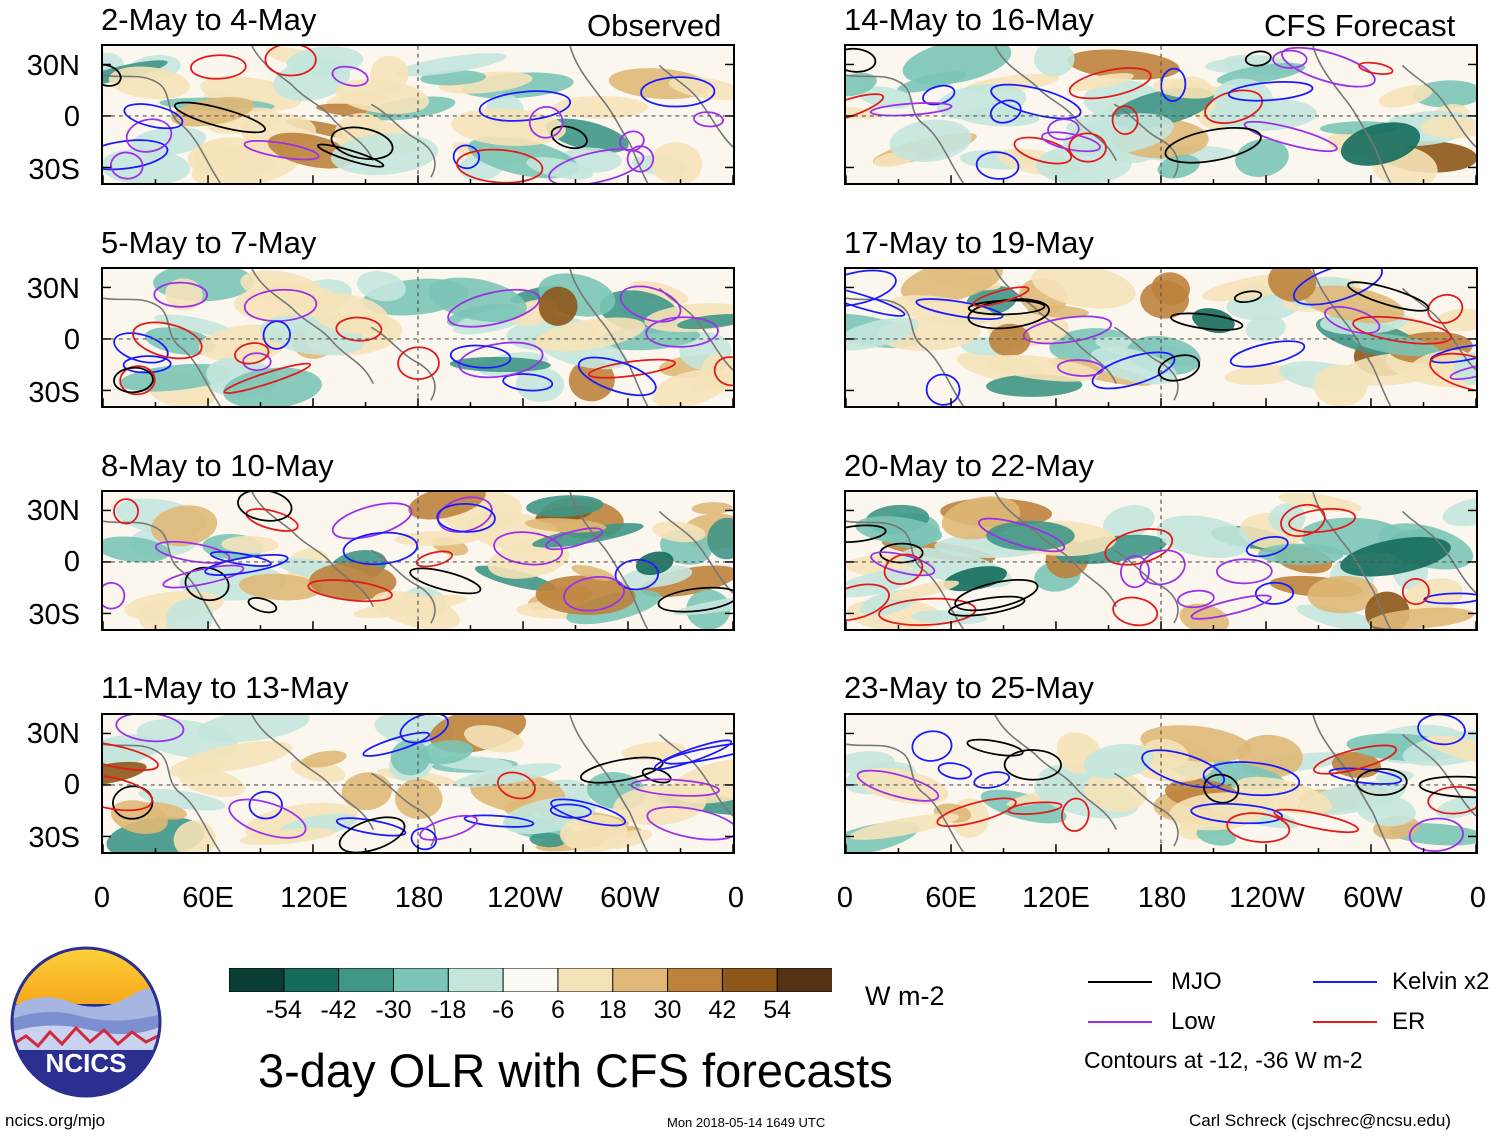 This screenshot has height=1137, width=1510. Describe the element at coordinates (746, 1122) in the screenshot. I see `footer-timestamp: Mon 2018-05-14 1649 UTC` at that location.